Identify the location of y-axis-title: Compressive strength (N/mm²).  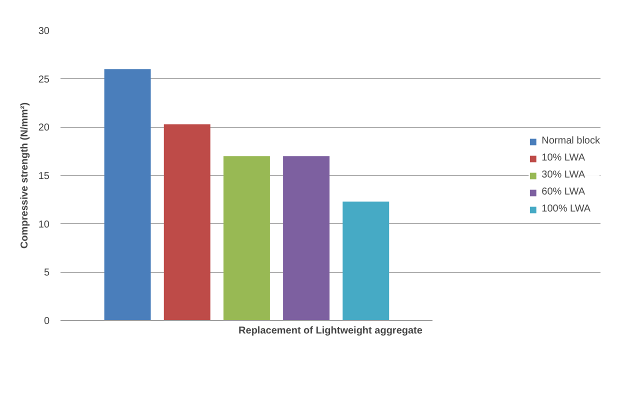
(24, 175).